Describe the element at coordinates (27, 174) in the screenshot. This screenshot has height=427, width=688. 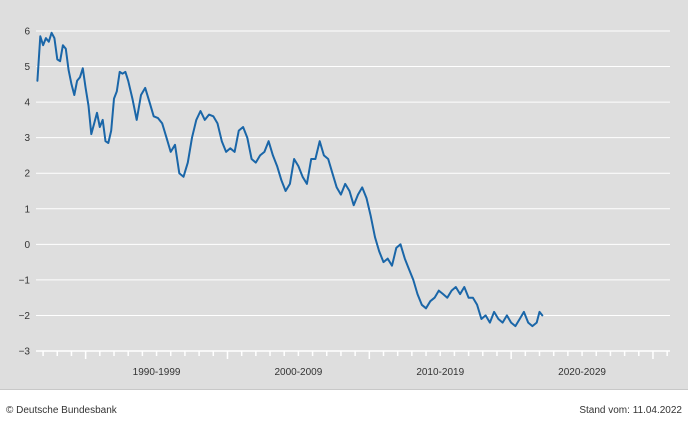
I see `y-tick-label: 2` at that location.